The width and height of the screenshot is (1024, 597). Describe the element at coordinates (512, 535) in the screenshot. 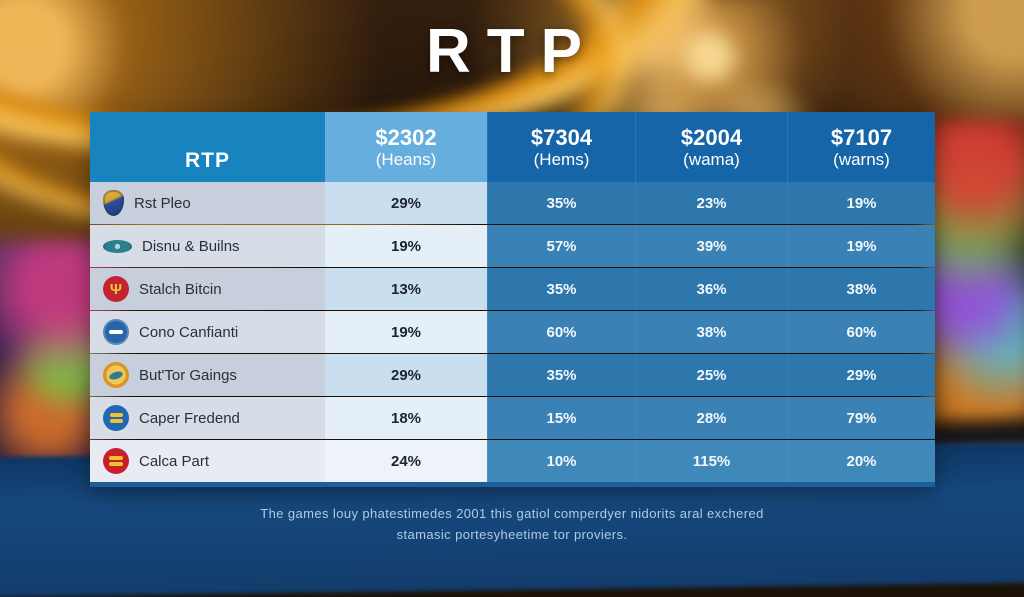

I see `footer-line-2: stamasic portesyheetime tor proviers.` at that location.